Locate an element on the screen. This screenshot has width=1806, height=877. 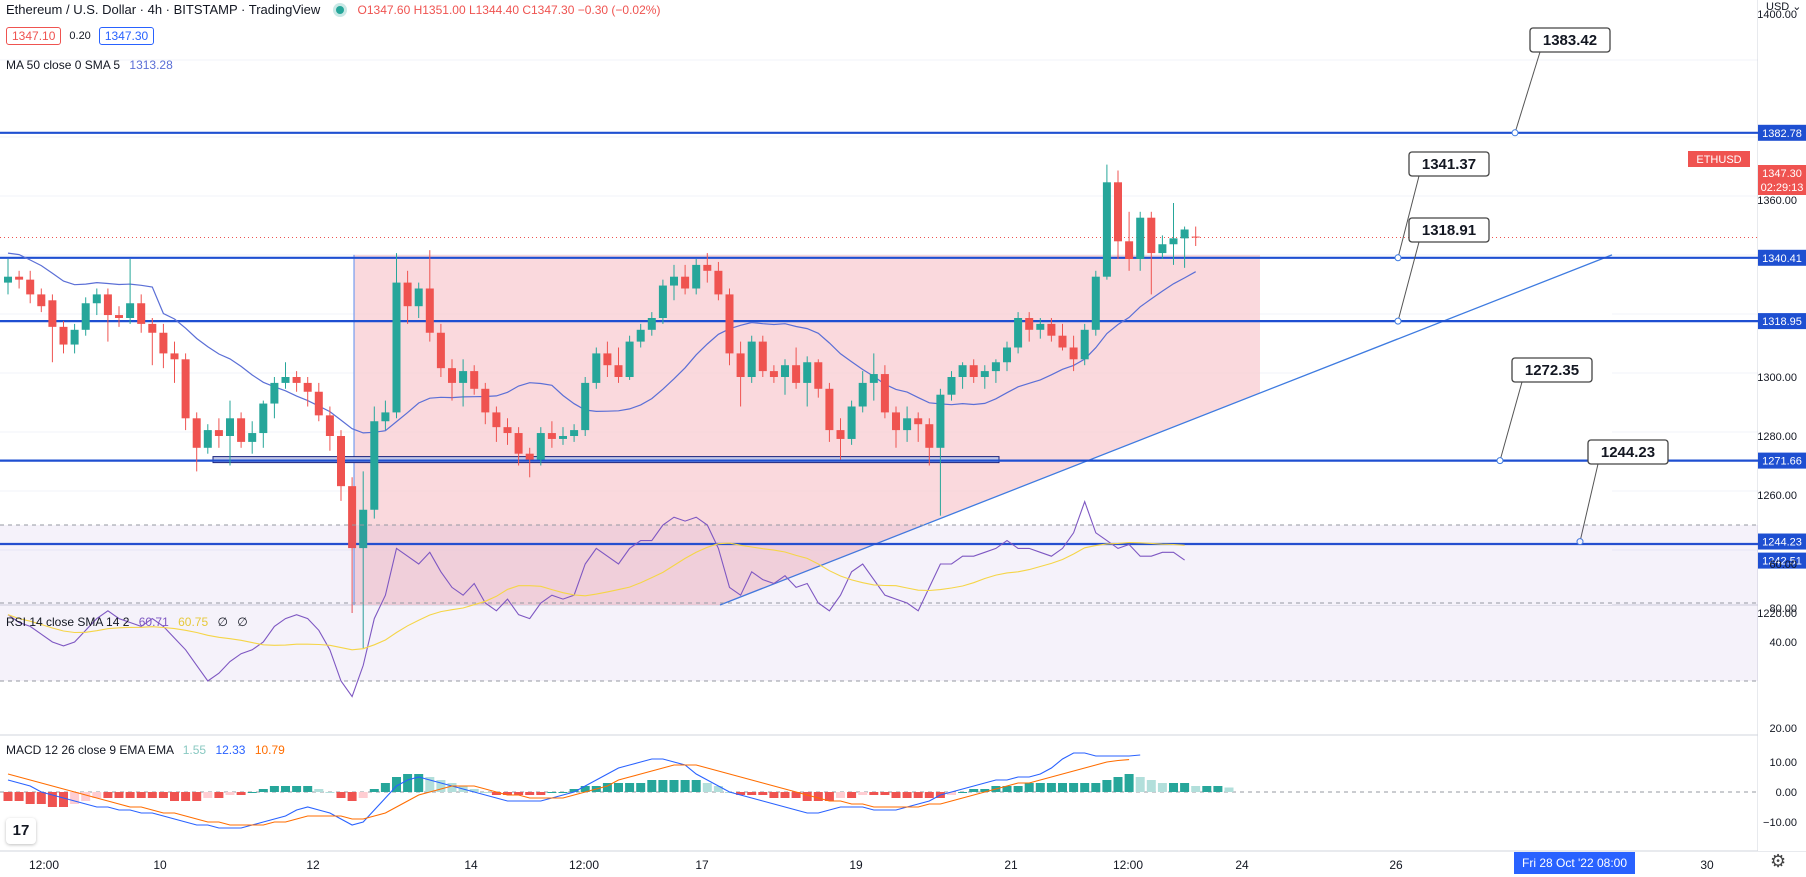
time-tick-3: 14 is located at coordinates (471, 865).